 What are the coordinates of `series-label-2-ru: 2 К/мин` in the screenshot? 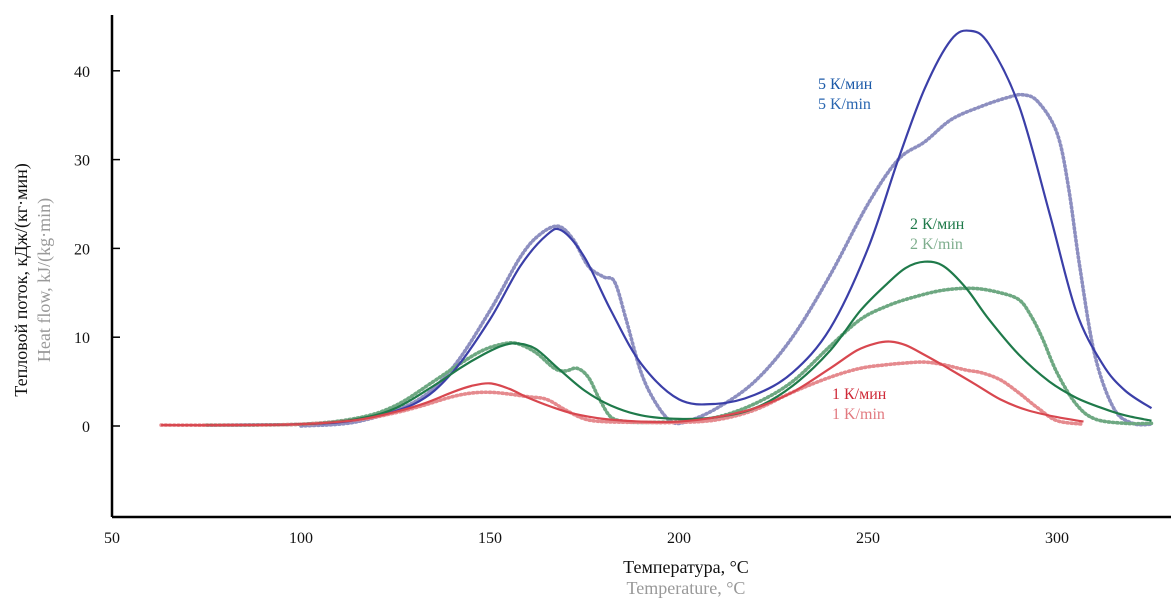 It's located at (937, 224).